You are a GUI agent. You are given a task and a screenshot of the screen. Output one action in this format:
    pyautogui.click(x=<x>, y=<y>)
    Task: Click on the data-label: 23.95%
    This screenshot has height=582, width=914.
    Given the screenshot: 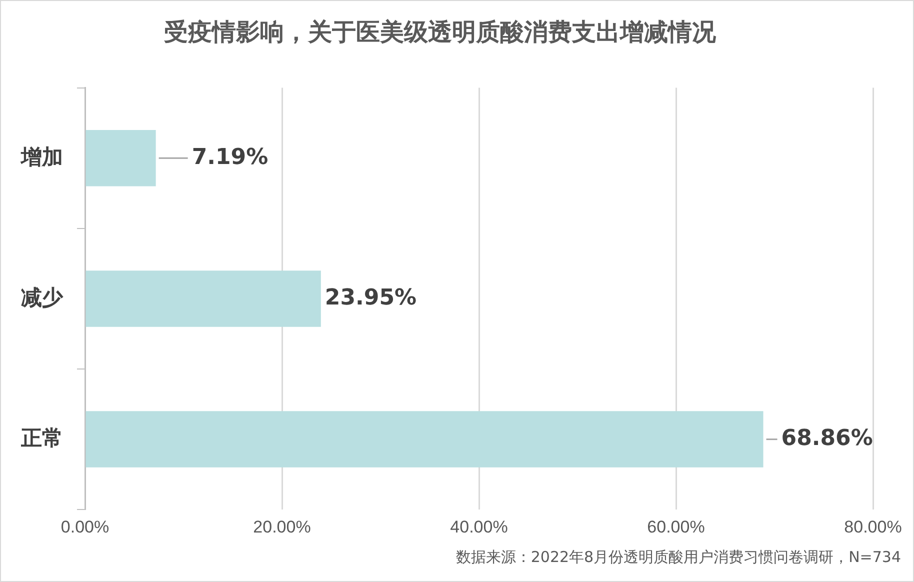 What is the action you would take?
    pyautogui.click(x=370, y=297)
    